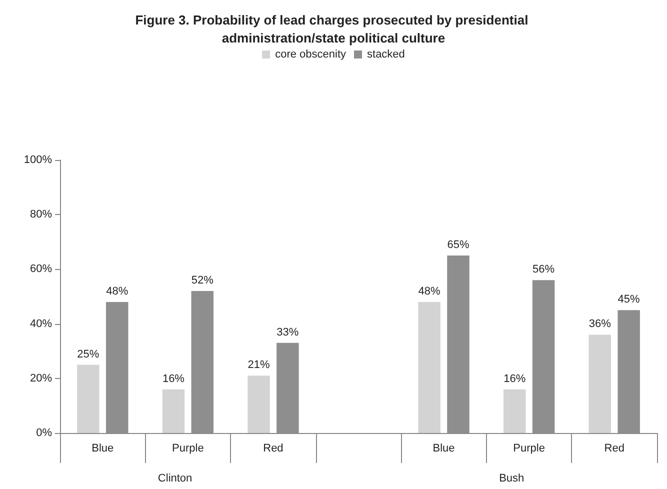  What do you see at coordinates (458, 245) in the screenshot?
I see `data-label: 65%` at bounding box center [458, 245].